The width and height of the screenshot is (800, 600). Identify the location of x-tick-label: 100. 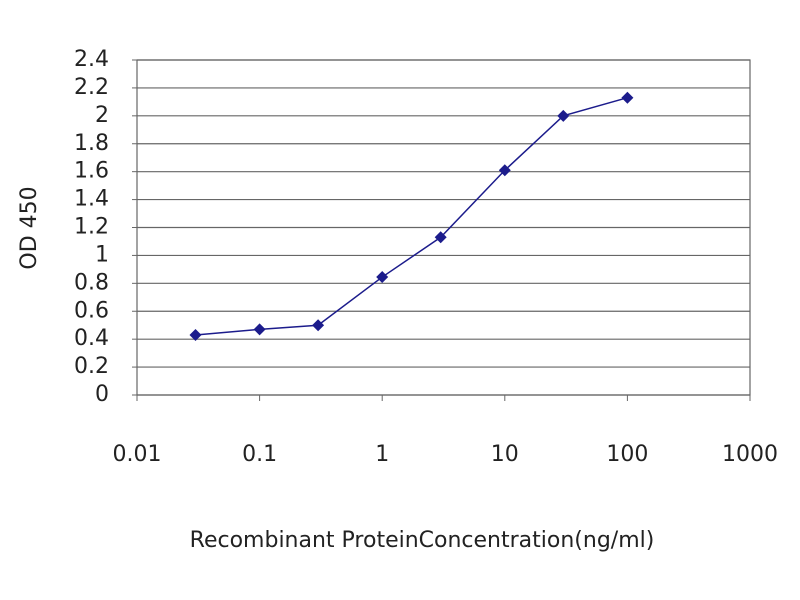
(627, 454).